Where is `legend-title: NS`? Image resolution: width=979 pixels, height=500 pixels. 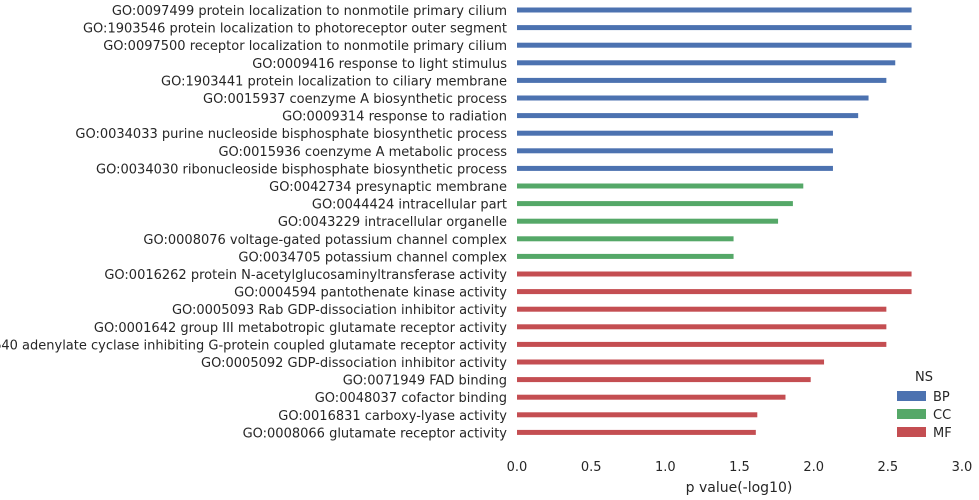
legend-title: NS is located at coordinates (924, 377).